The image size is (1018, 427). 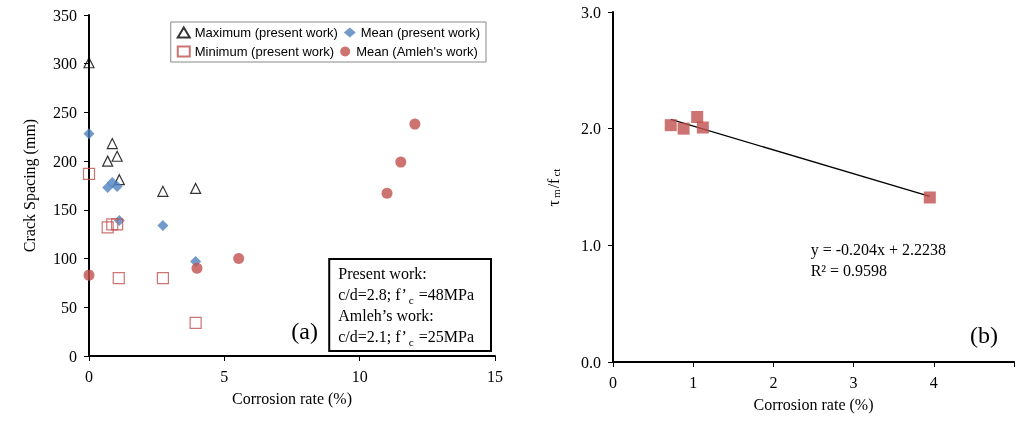 What do you see at coordinates (773, 382) in the screenshot?
I see `x-tick-label: 2` at bounding box center [773, 382].